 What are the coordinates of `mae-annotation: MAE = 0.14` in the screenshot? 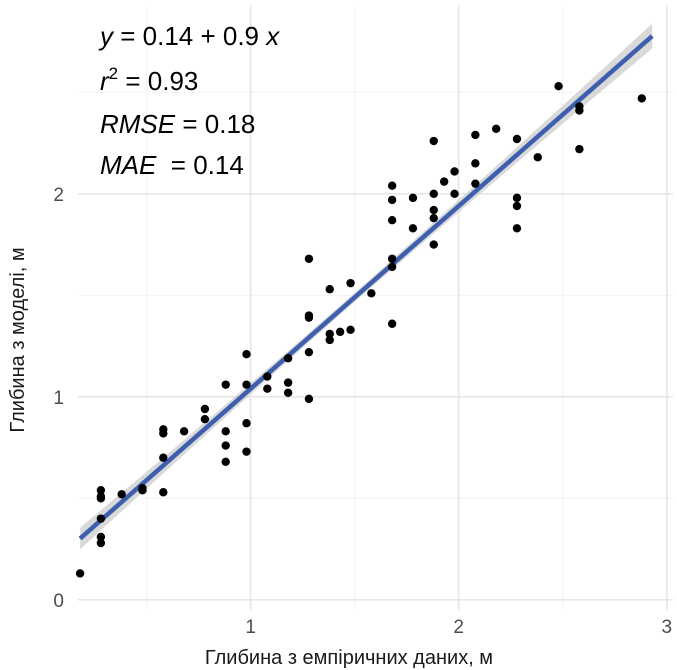 It's located at (172, 165).